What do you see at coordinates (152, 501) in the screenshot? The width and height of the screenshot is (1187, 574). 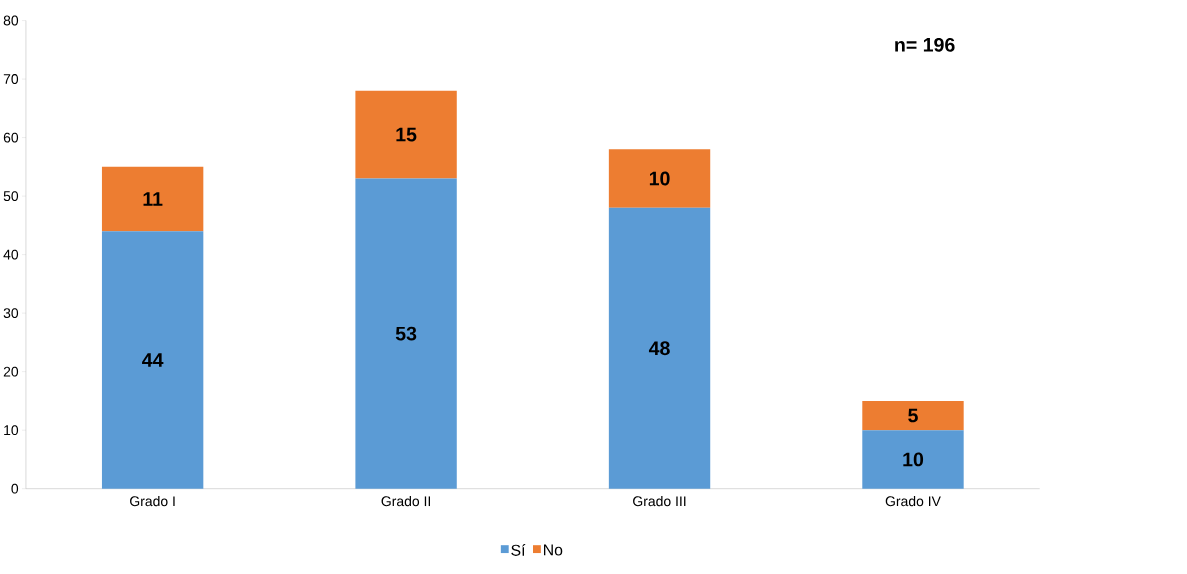 I see `x-tick-label: Grado I` at bounding box center [152, 501].